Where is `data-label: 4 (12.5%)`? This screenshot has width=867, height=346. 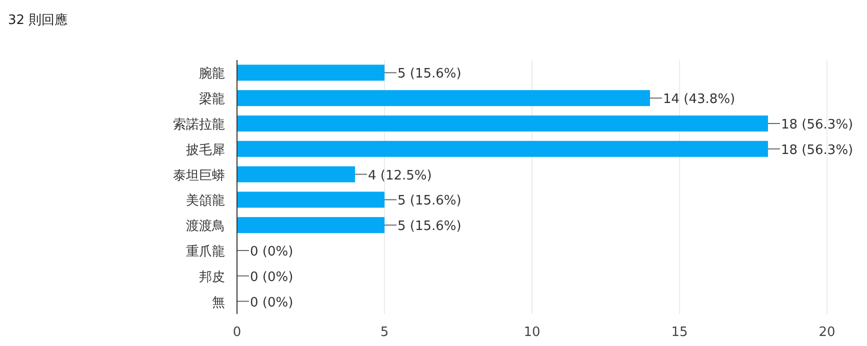 data-label: 4 (12.5%) is located at coordinates (400, 176).